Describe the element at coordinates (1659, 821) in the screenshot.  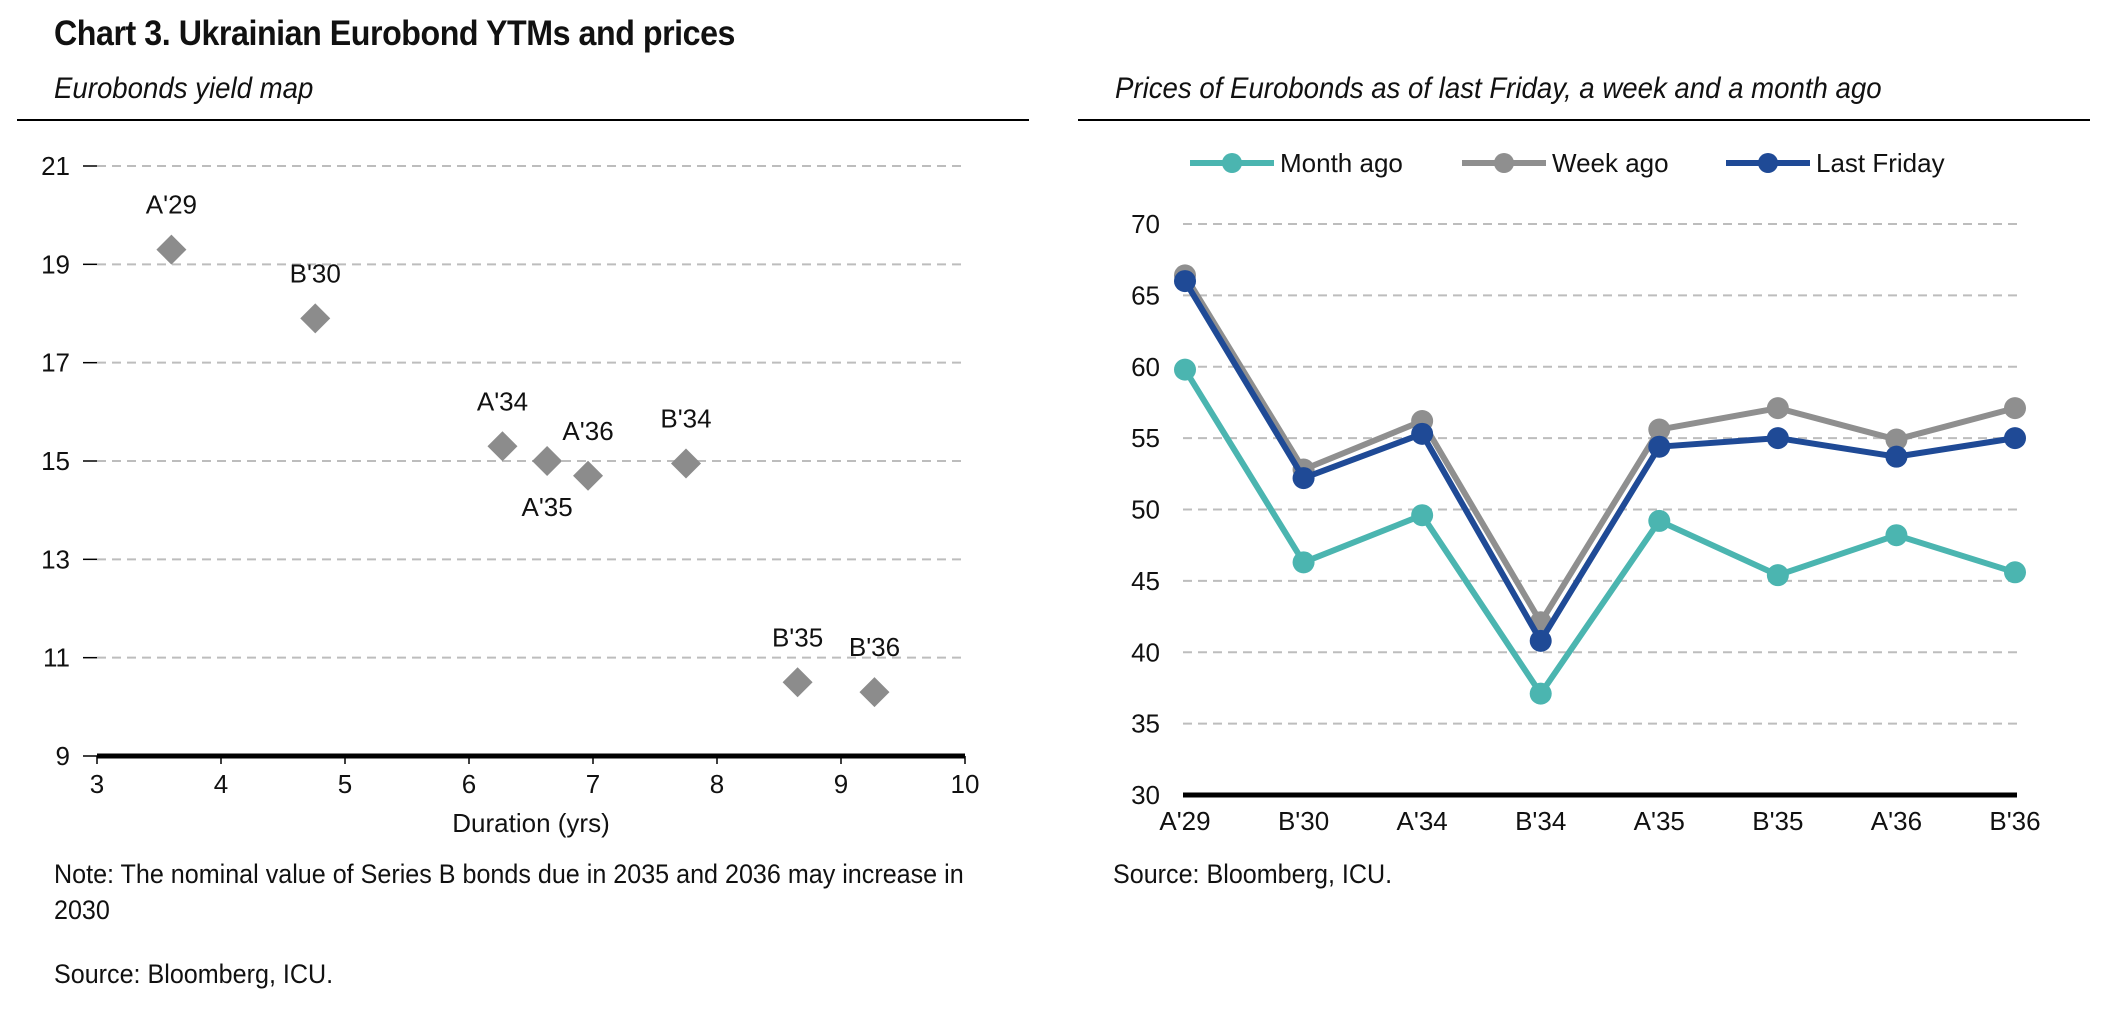
I see `x-tick-label: A'35` at that location.